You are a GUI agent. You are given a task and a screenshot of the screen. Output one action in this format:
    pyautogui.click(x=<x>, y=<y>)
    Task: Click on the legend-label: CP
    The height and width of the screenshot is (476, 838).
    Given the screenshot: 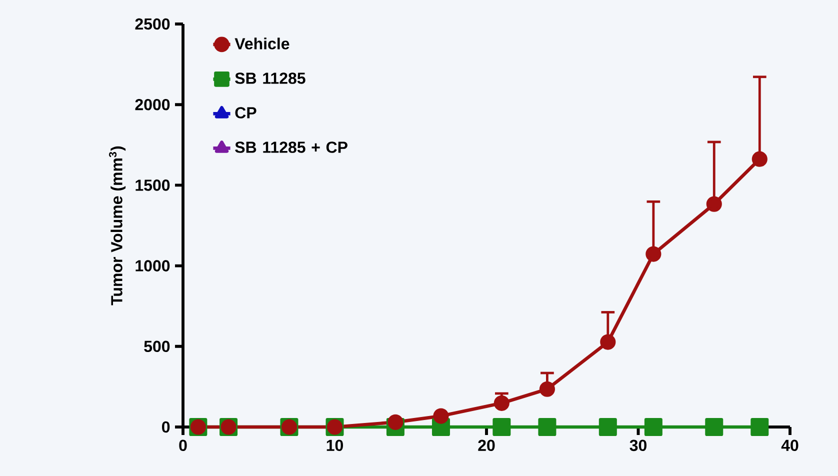 What is the action you would take?
    pyautogui.click(x=245, y=112)
    